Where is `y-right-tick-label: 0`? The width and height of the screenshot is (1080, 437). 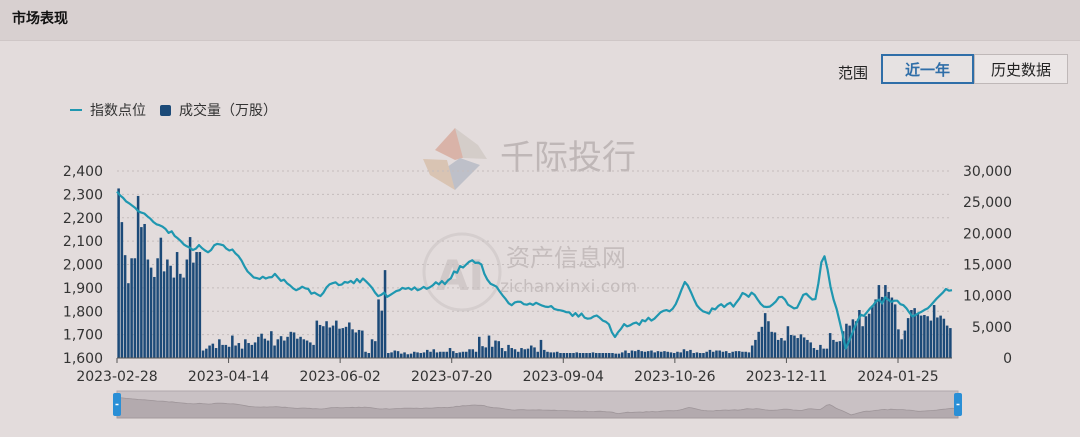
y-right-tick-label: 0 is located at coordinates (1007, 359).